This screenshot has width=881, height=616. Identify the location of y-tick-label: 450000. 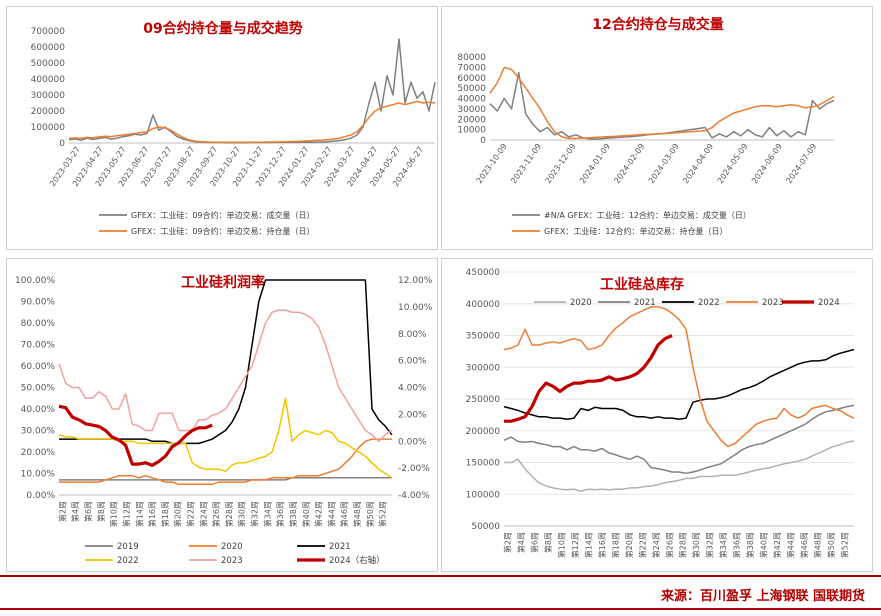
(483, 273).